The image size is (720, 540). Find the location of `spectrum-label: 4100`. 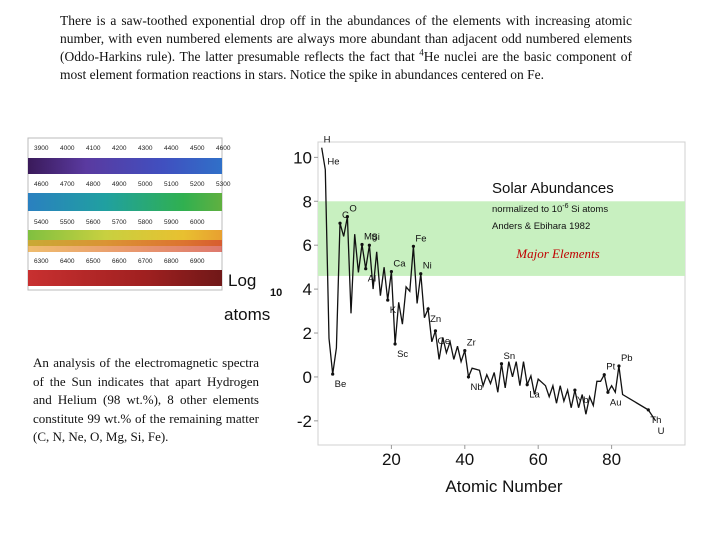

spectrum-label: 4100 is located at coordinates (93, 148).